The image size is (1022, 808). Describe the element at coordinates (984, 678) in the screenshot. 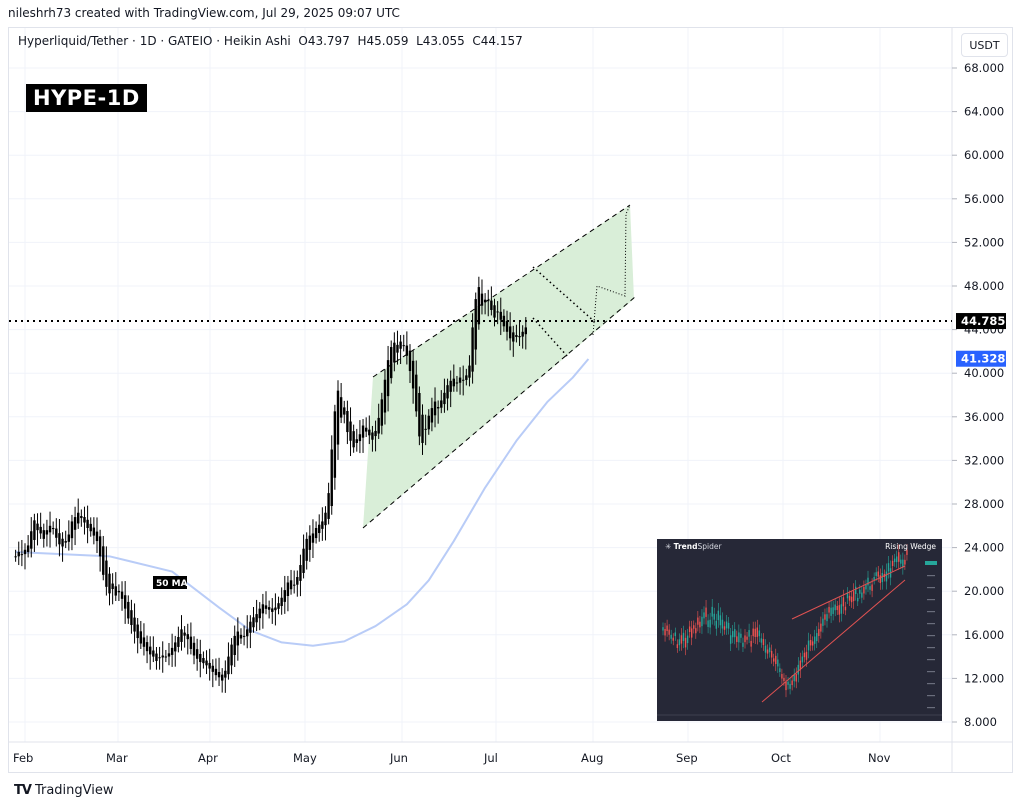

I see `y-axis-tick-label: 12.000` at that location.